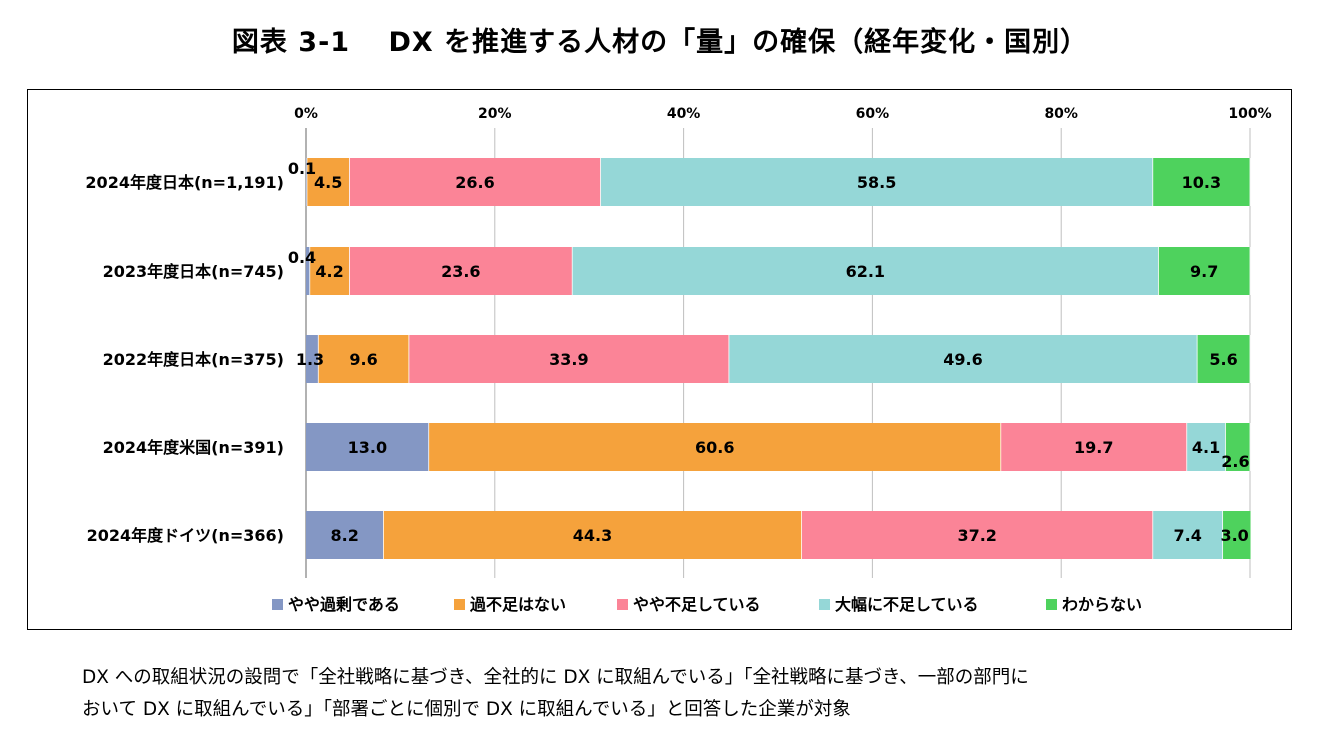 This screenshot has width=1320, height=755. I want to click on data-label: 33.9, so click(568, 359).